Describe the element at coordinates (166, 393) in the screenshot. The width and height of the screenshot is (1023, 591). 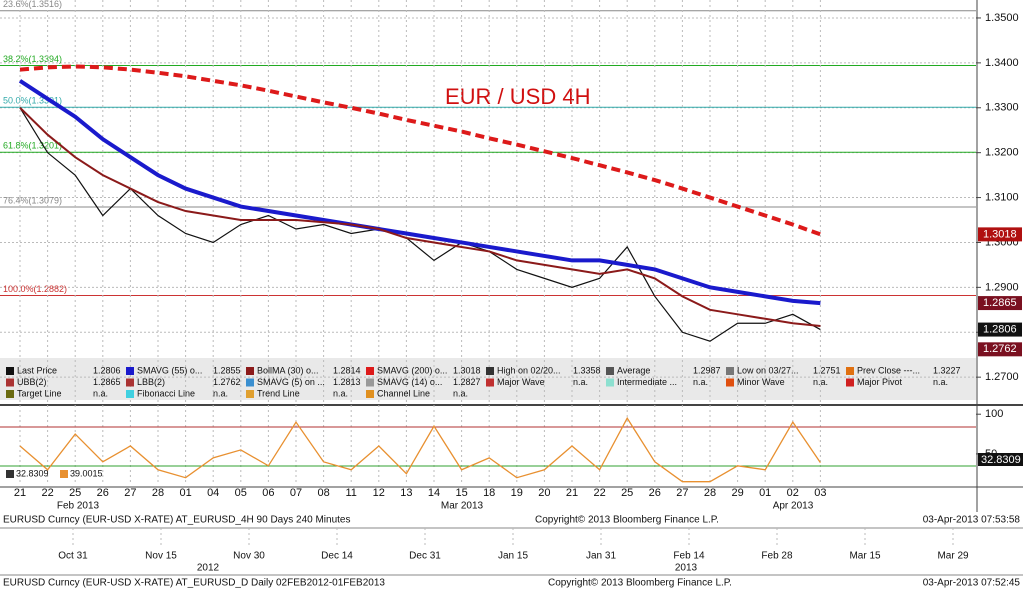
I see `legend-label: Fibonacci Line` at that location.